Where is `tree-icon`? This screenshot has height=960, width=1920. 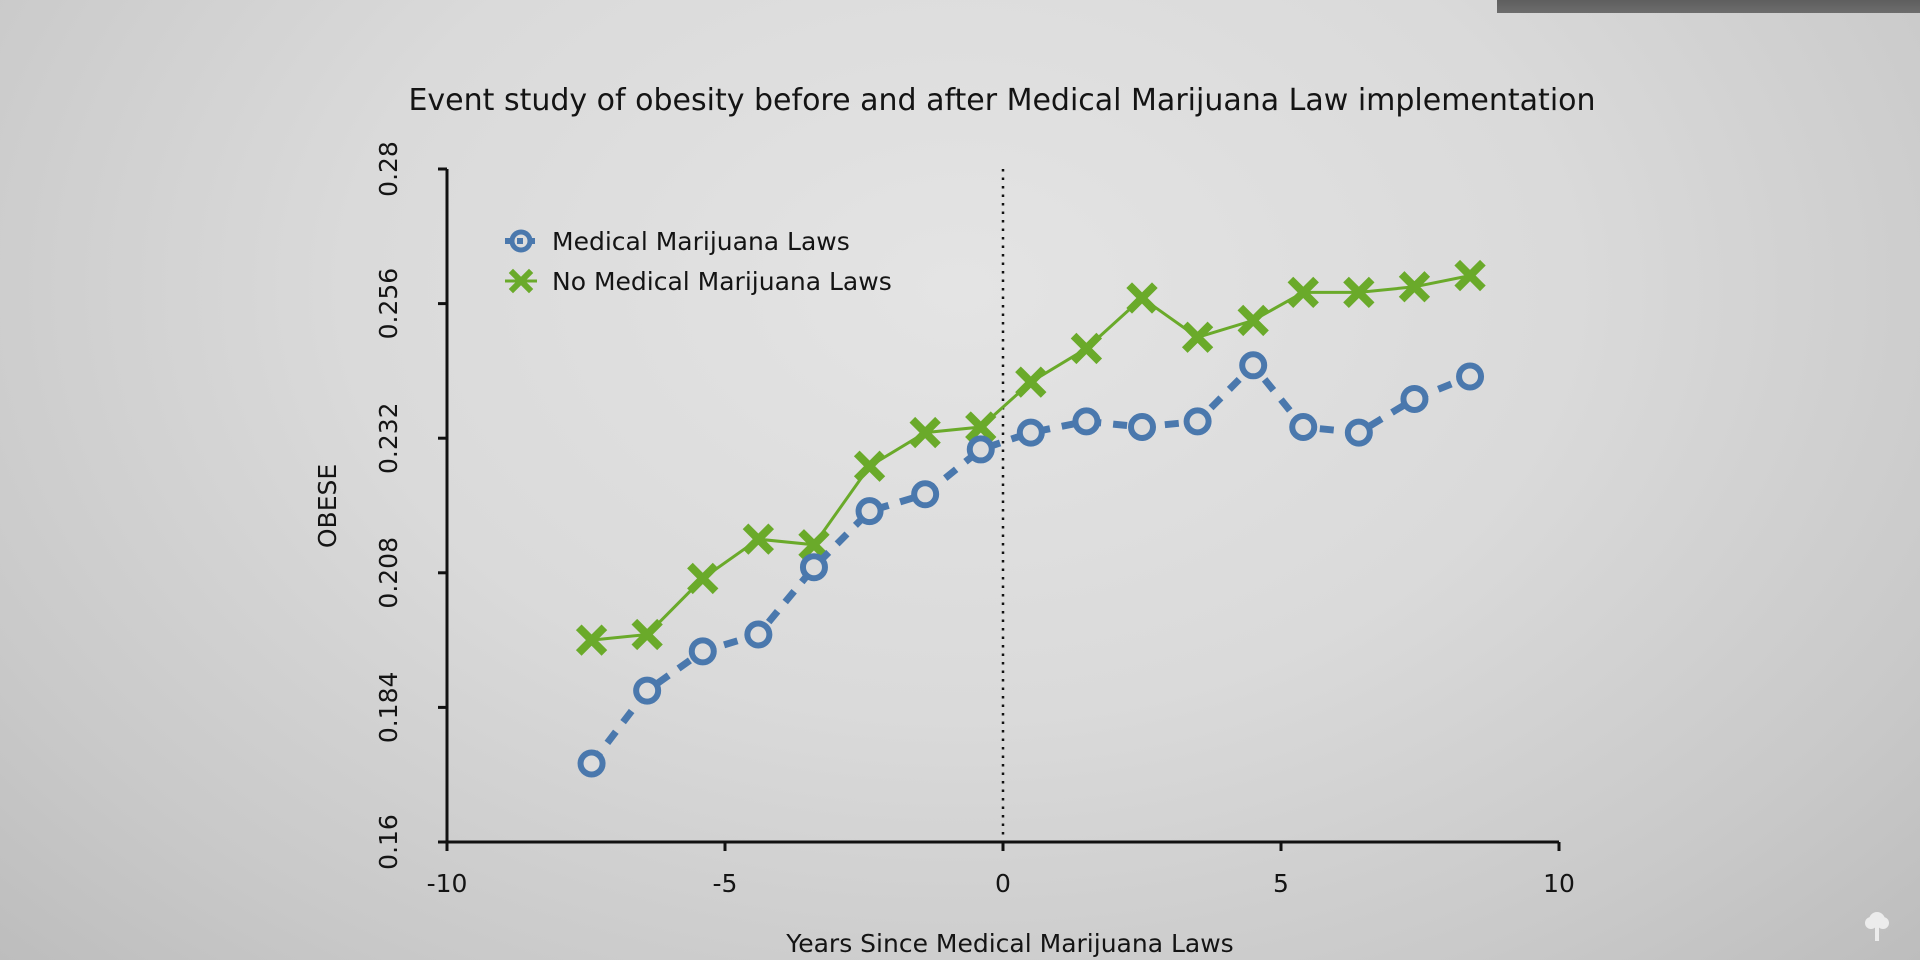
tree-icon is located at coordinates (1877, 926).